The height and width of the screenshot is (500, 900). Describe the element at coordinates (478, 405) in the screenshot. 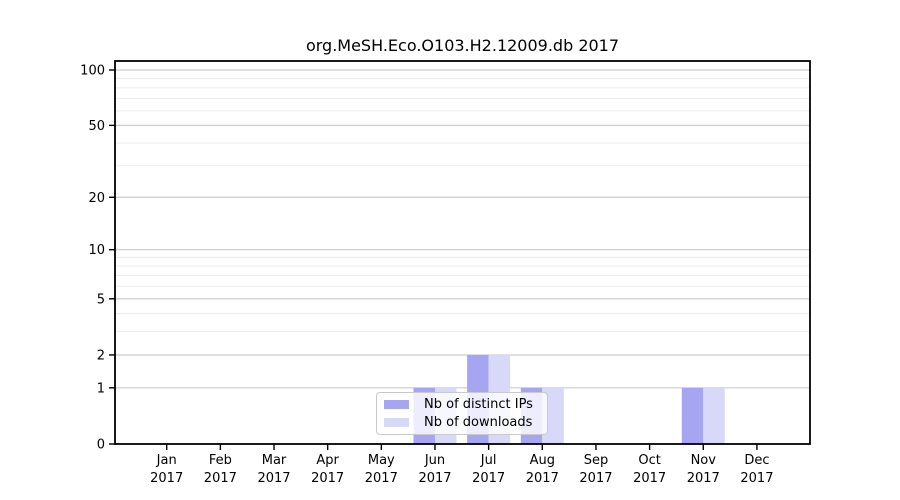

I see `legend-label-distinct-ips: Nb of distinct IPs` at that location.